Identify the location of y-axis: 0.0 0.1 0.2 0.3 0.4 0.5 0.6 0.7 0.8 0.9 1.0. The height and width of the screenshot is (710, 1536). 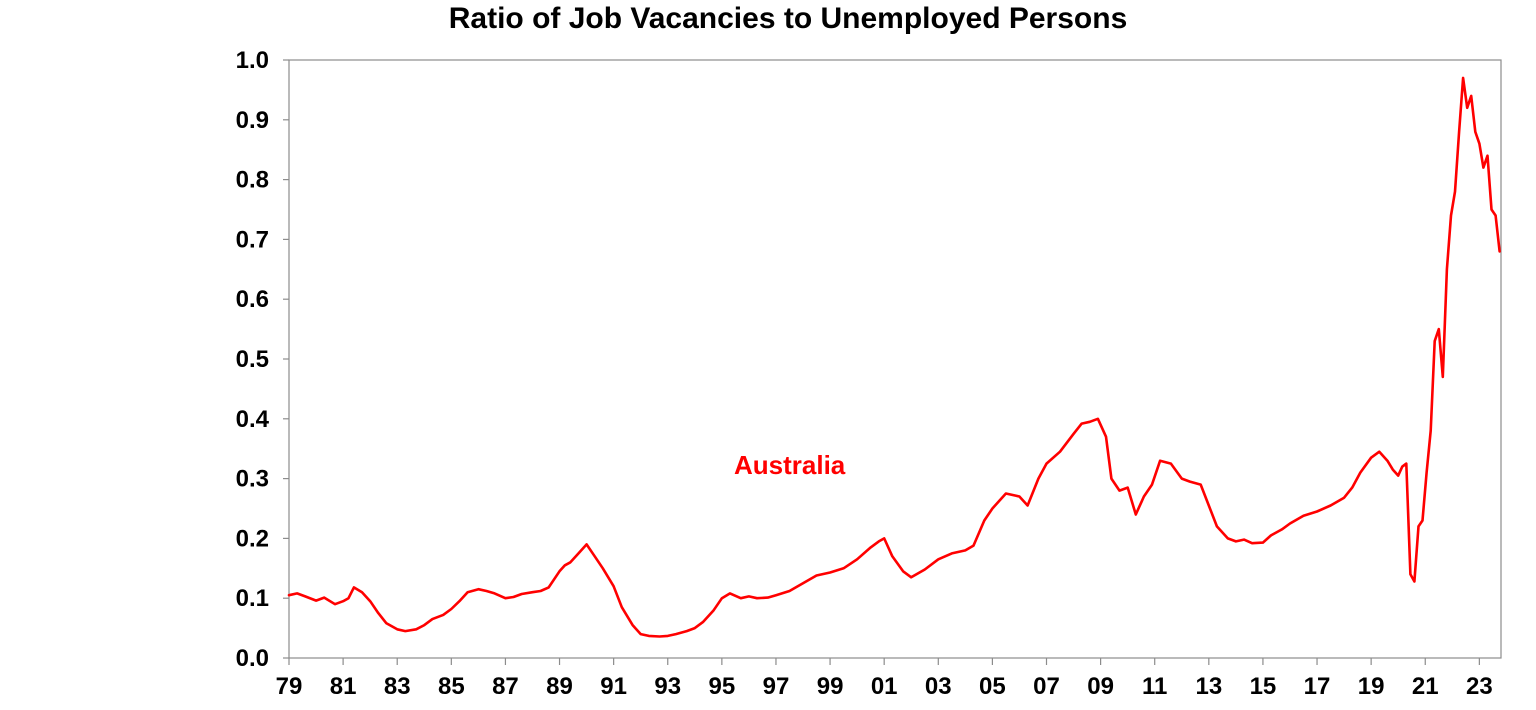
(262, 359).